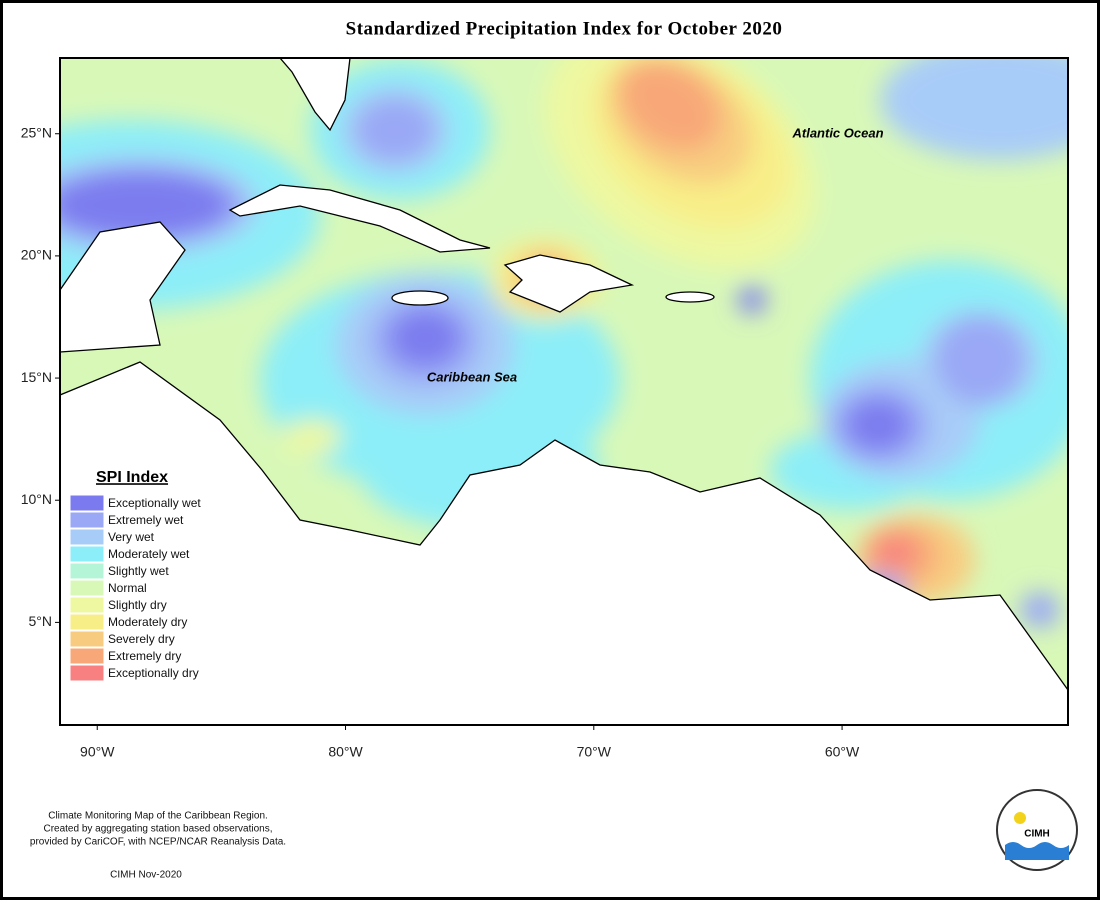 The image size is (1100, 905). Describe the element at coordinates (472, 376) in the screenshot. I see `sea-label: Caribbean Sea` at that location.